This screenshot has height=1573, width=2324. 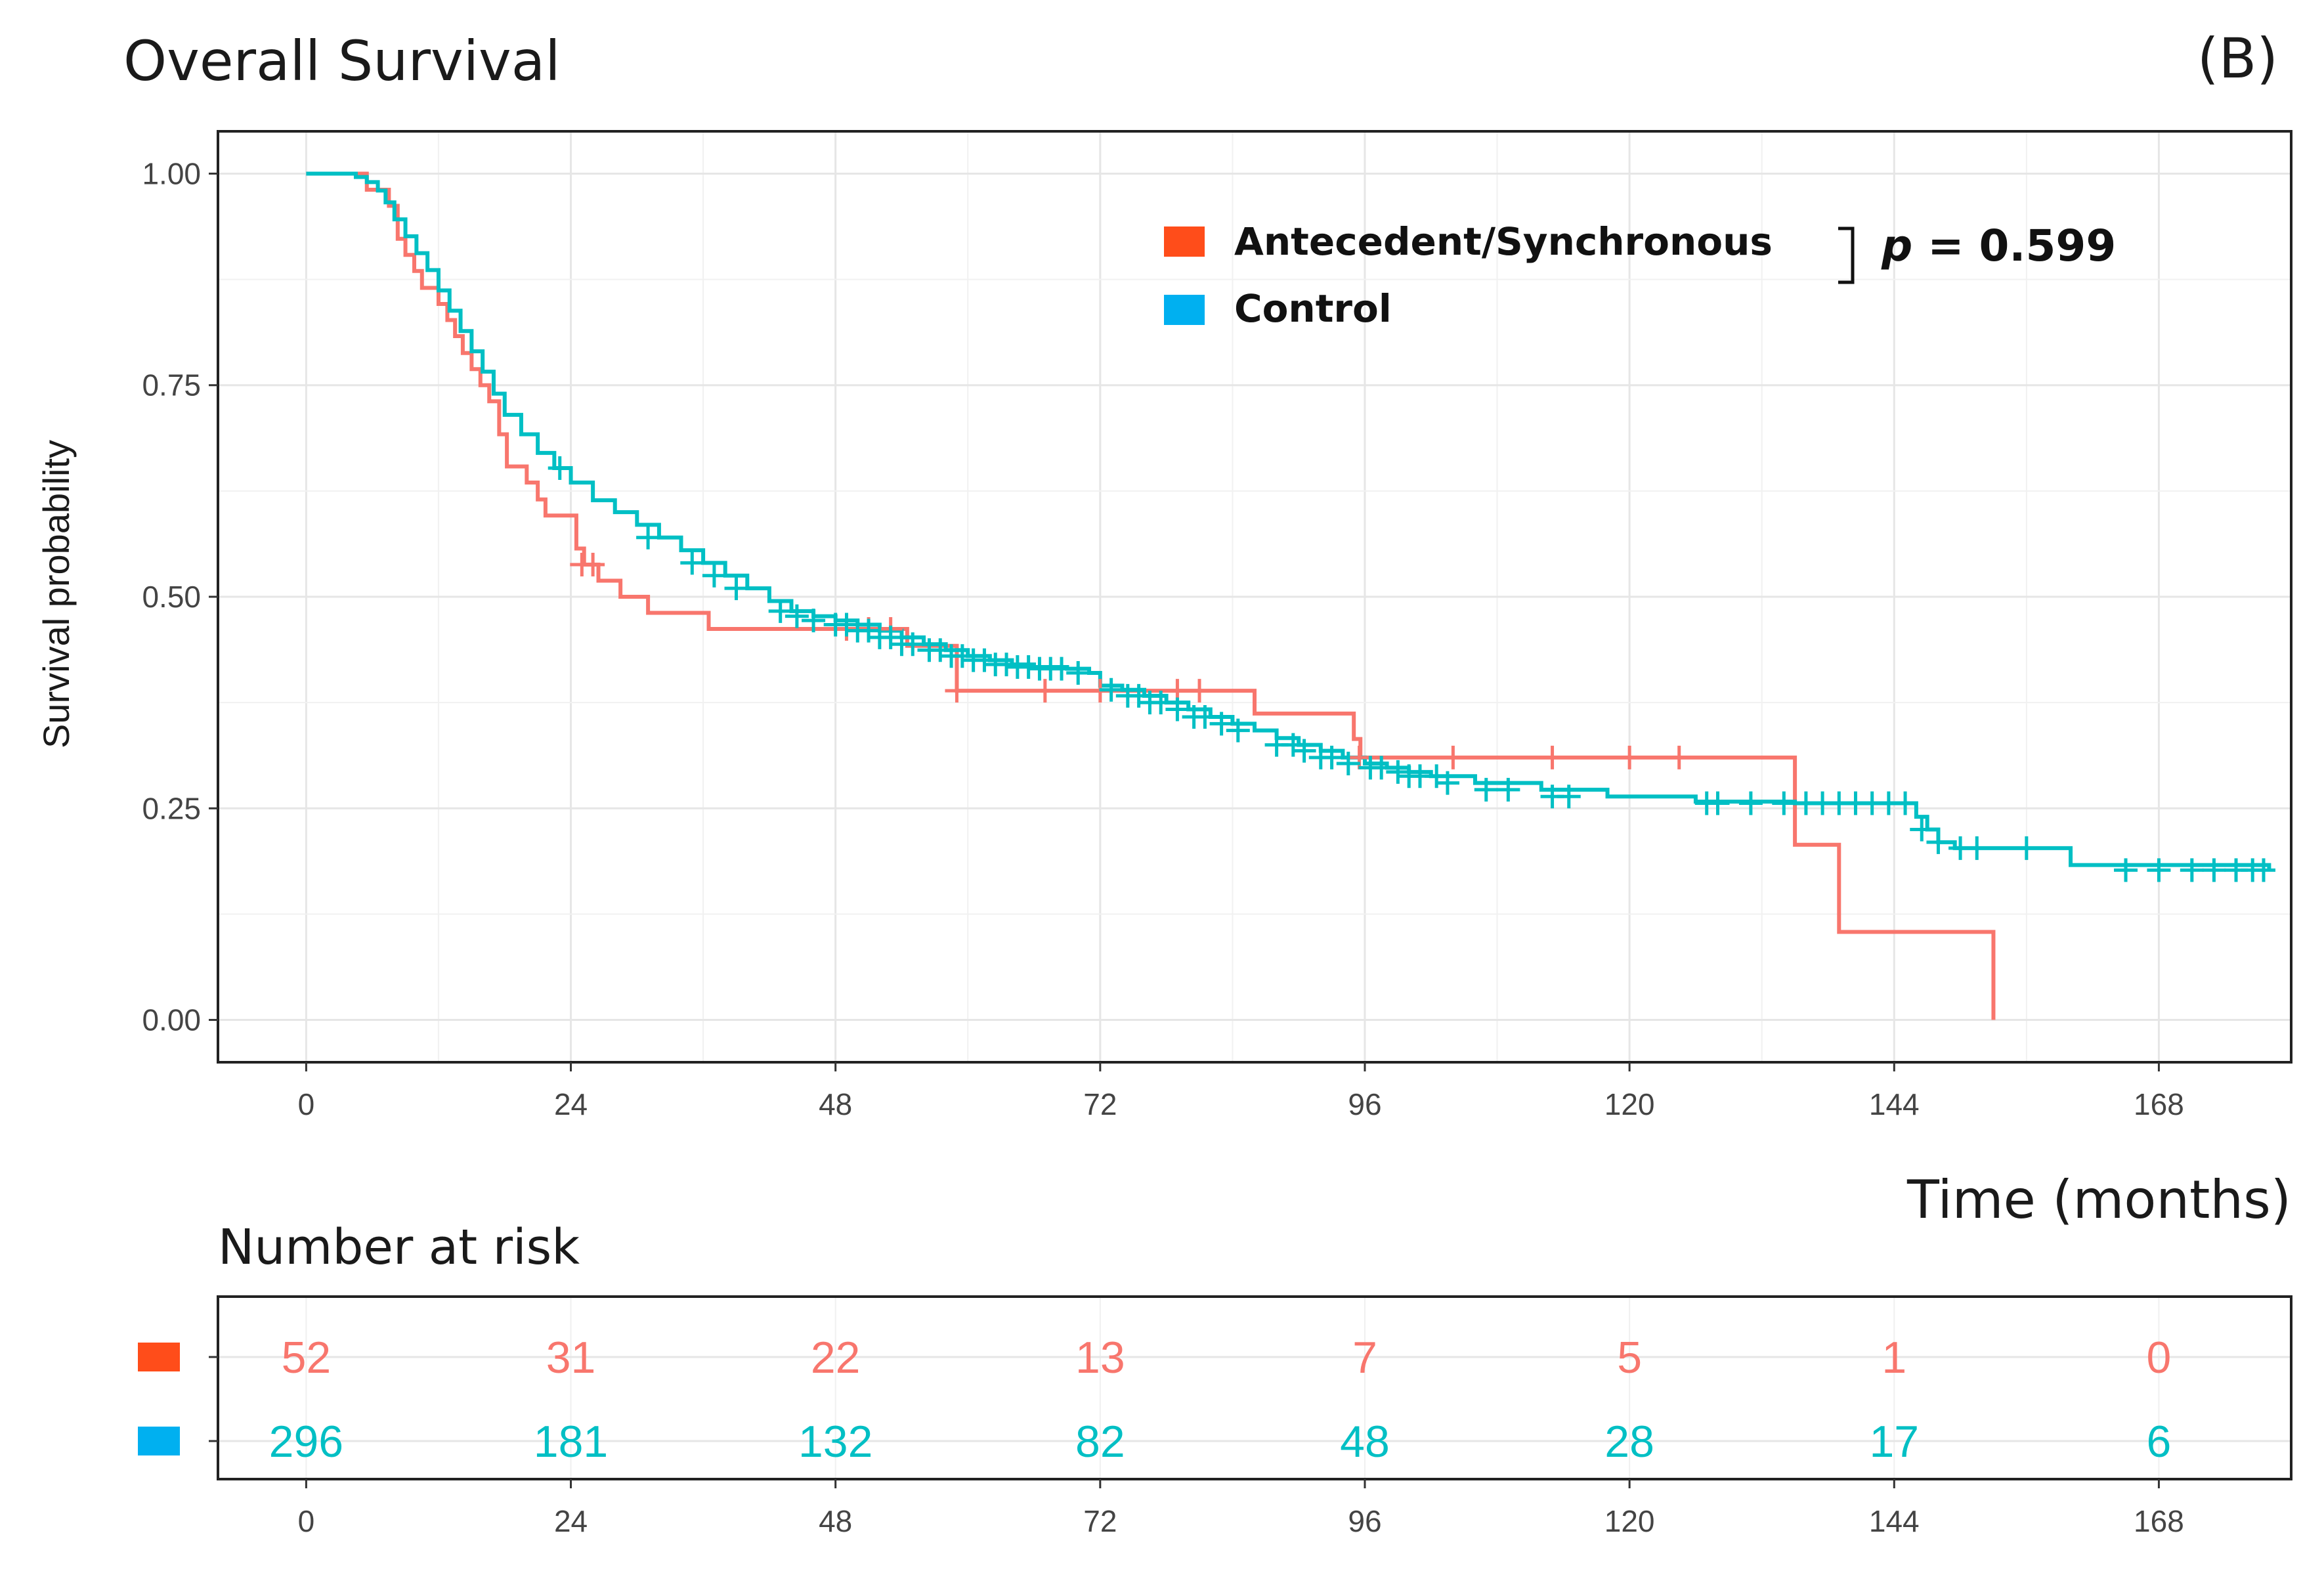 What do you see at coordinates (571, 1104) in the screenshot?
I see `x-tick-label: 24` at bounding box center [571, 1104].